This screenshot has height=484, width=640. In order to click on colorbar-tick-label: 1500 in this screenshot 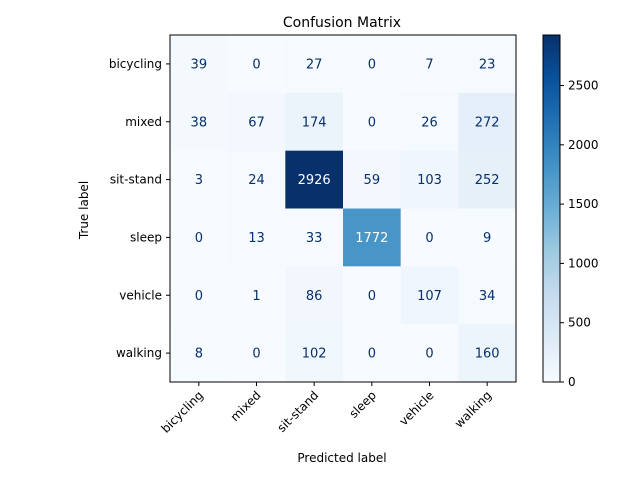, I will do `click(583, 204)`.